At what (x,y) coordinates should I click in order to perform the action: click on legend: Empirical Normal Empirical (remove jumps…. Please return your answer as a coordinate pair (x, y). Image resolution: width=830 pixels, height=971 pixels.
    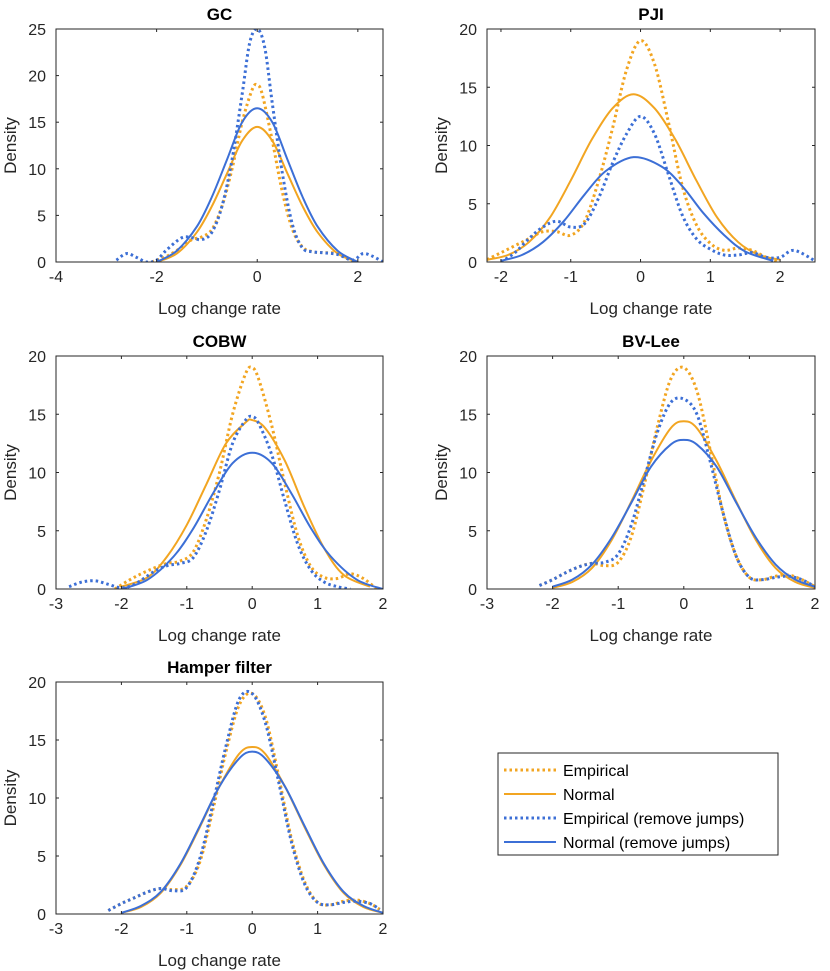
    Looking at the image, I should click on (638, 804).